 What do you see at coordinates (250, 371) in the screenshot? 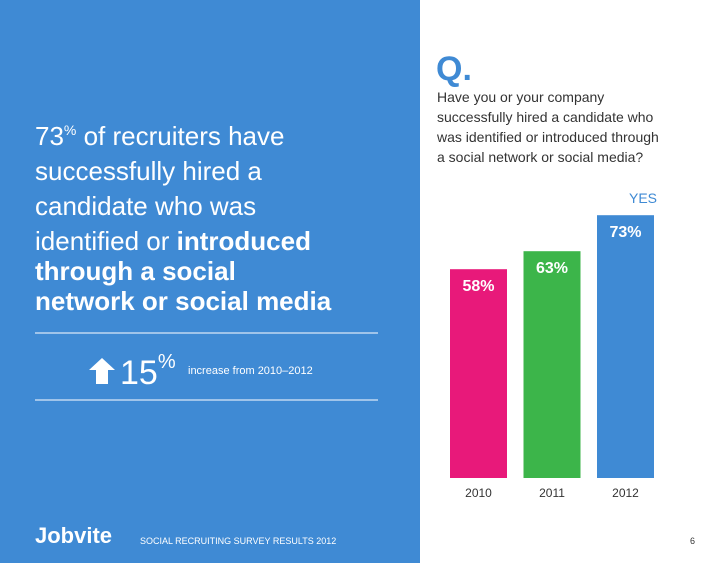
I see `stat-text: increase from 2010–2012` at bounding box center [250, 371].